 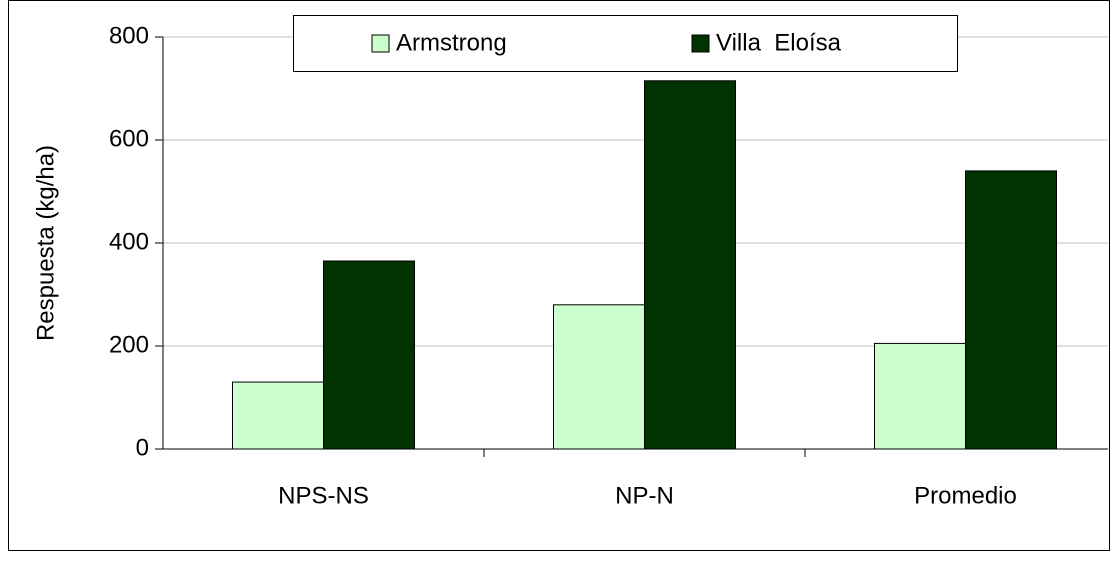 What do you see at coordinates (451, 42) in the screenshot?
I see `legend-label: Armstrong` at bounding box center [451, 42].